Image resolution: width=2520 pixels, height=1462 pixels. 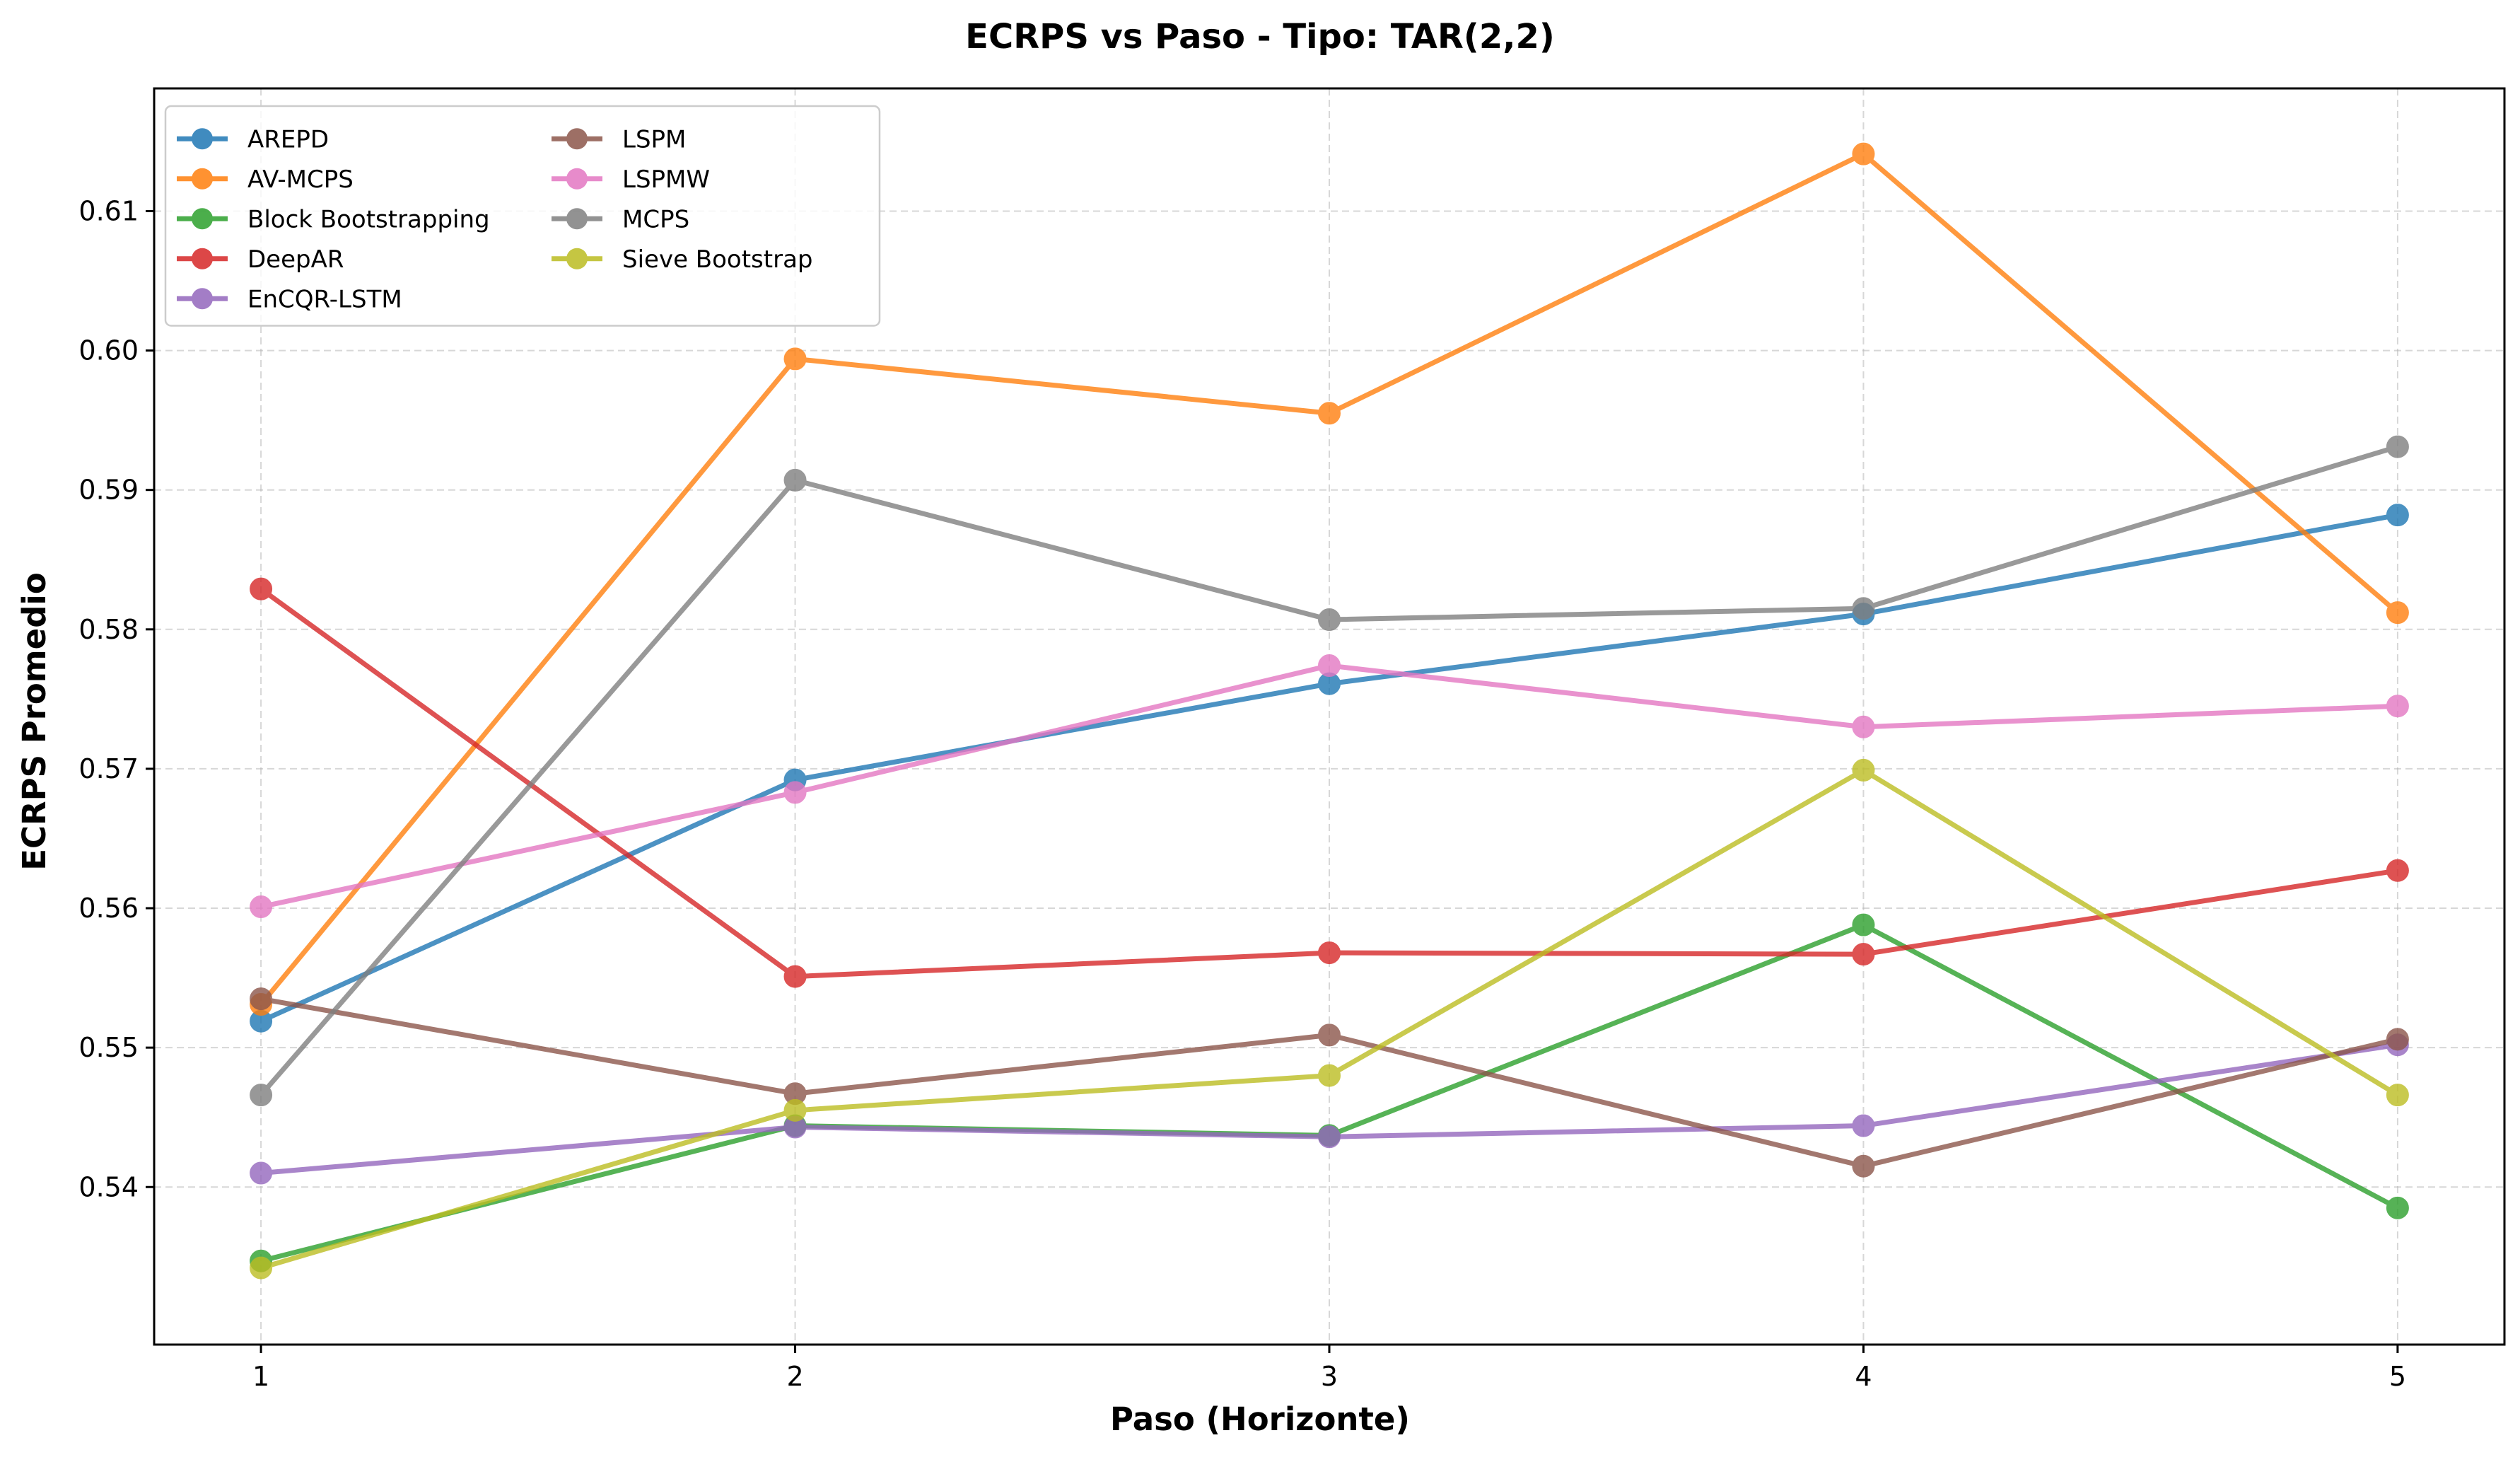 What do you see at coordinates (34, 721) in the screenshot?
I see `y-axis-label: ECRPS Promedio` at bounding box center [34, 721].